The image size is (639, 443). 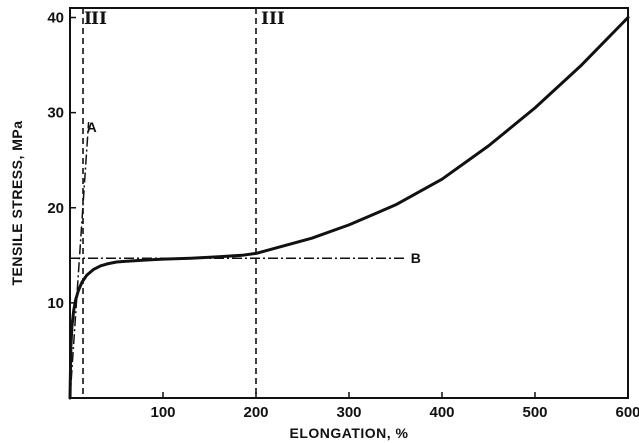 What do you see at coordinates (55, 18) in the screenshot?
I see `y-tick-label-40: 40` at bounding box center [55, 18].